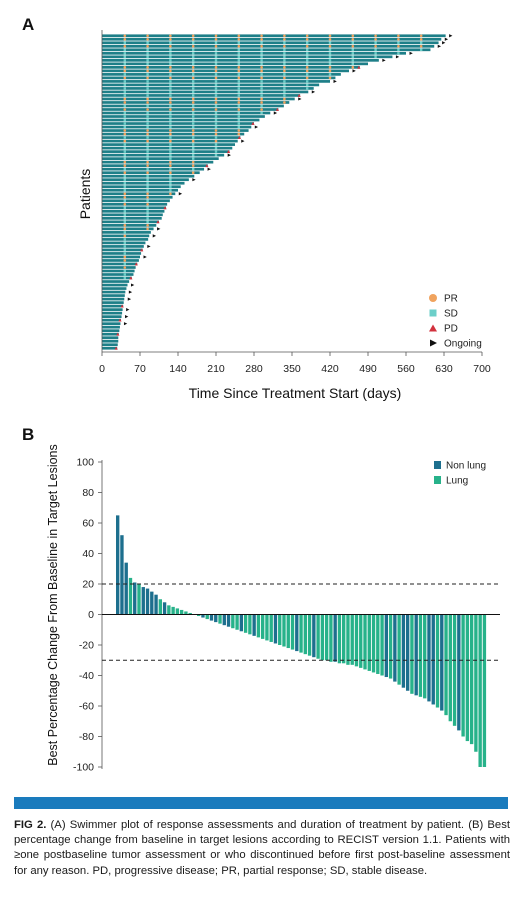 Image resolution: width=522 pixels, height=903 pixels. I want to click on waterfall-y-tick-label: -20, so click(86, 646).